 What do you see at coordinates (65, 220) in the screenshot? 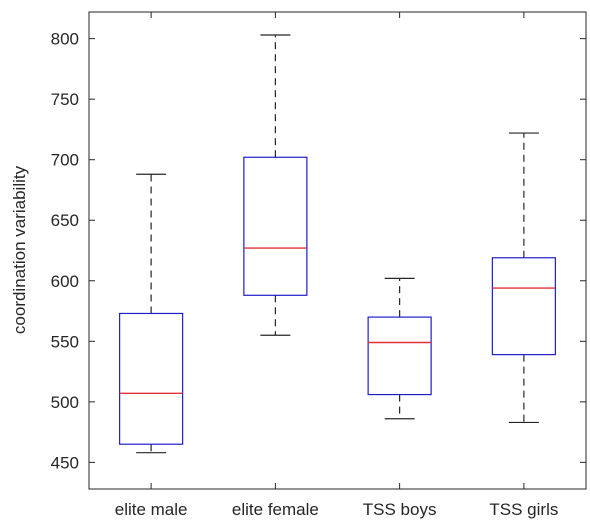
I see `y-tick-label: 650` at bounding box center [65, 220].